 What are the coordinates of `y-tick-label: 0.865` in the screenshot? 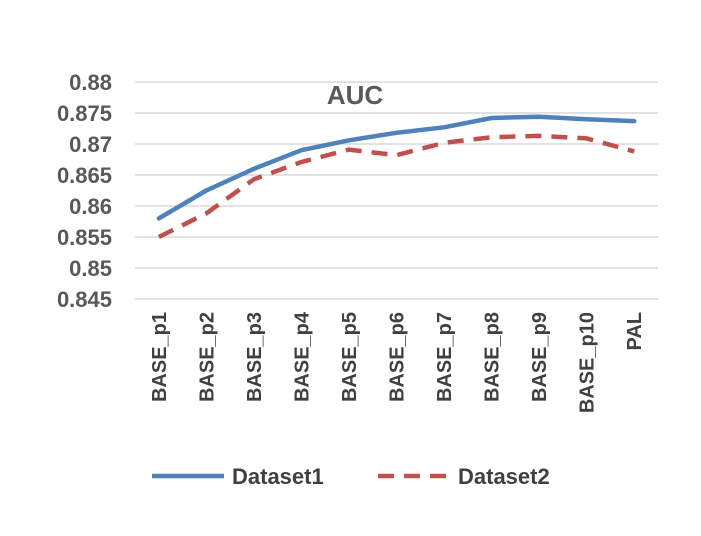 It's located at (84, 175).